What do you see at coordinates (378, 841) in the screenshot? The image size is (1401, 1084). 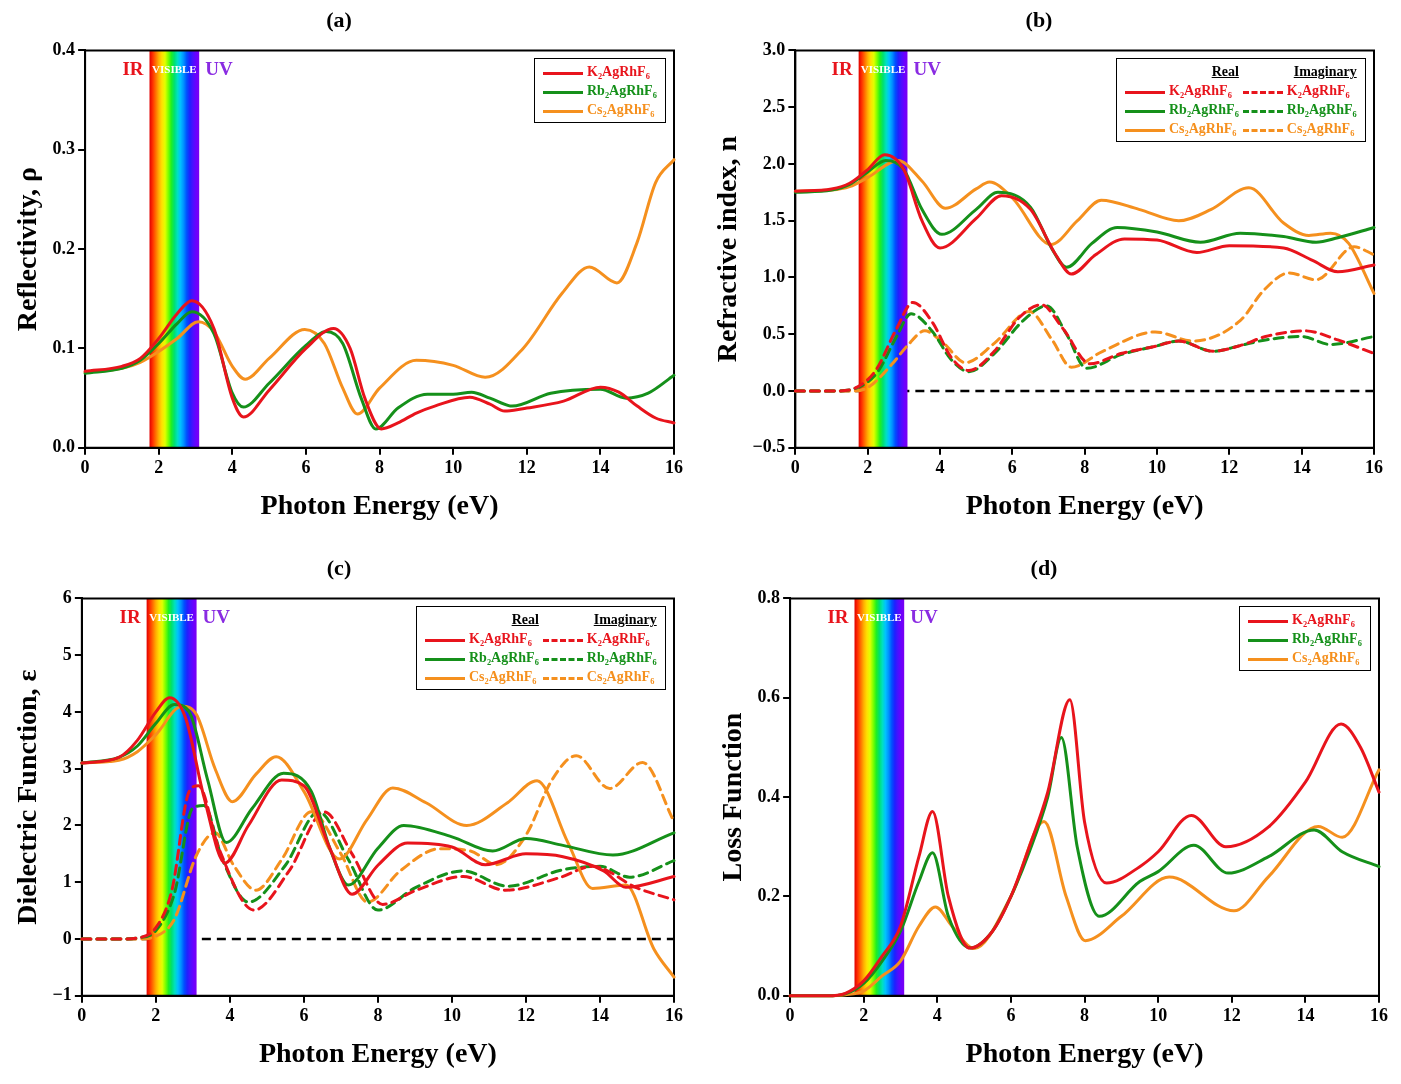 I see `line-series` at bounding box center [378, 841].